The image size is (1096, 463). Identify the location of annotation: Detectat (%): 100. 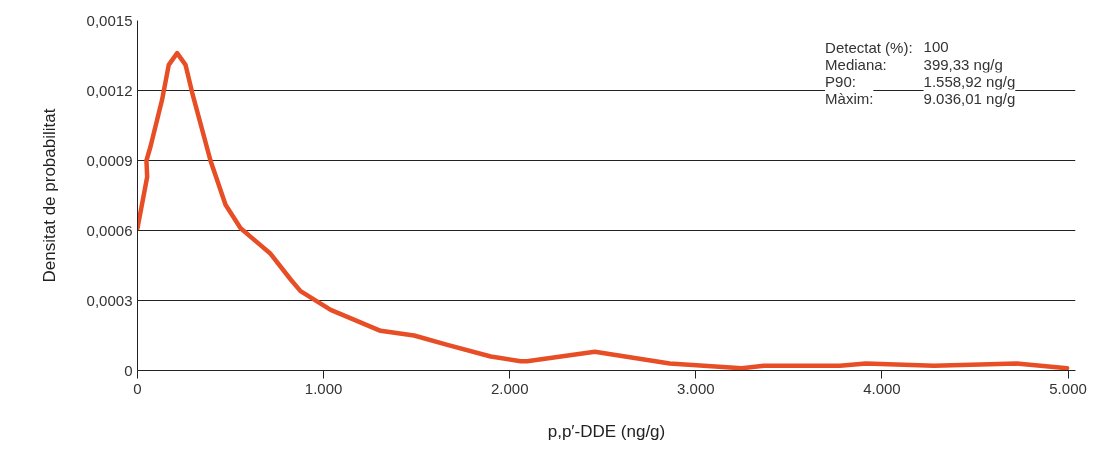
(887, 47).